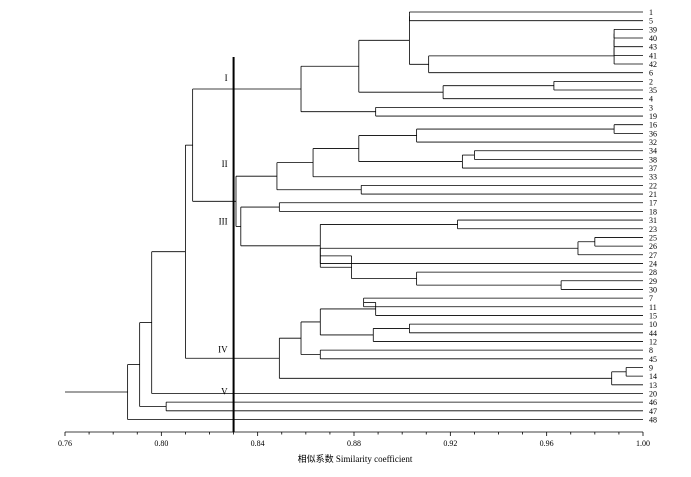 Image resolution: width=691 pixels, height=477 pixels. What do you see at coordinates (653, 47) in the screenshot?
I see `leaf-label: 43` at bounding box center [653, 47].